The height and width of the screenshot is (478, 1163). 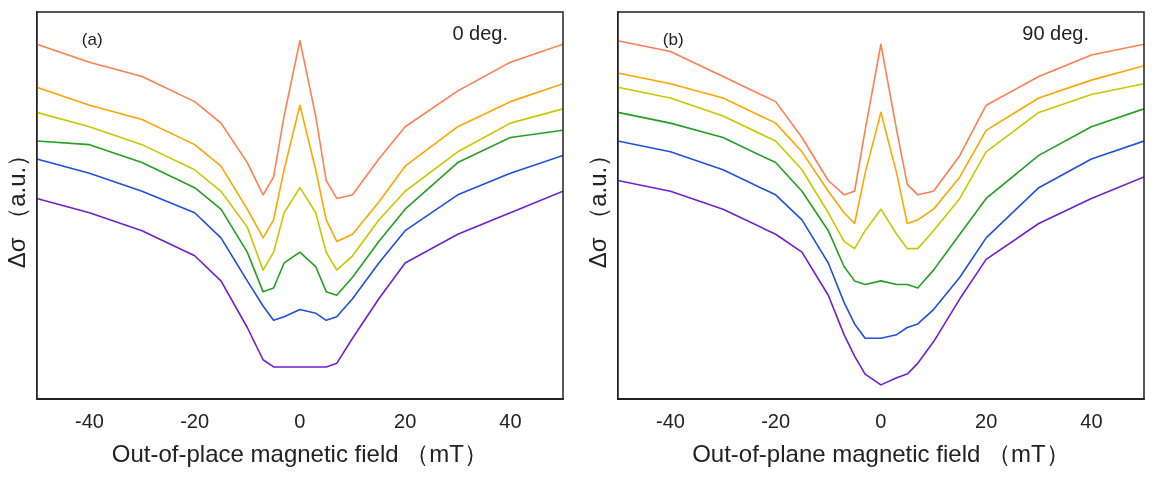 What do you see at coordinates (881, 454) in the screenshot?
I see `x-axis-title: Out-of-plane magnetic field （mT）` at bounding box center [881, 454].